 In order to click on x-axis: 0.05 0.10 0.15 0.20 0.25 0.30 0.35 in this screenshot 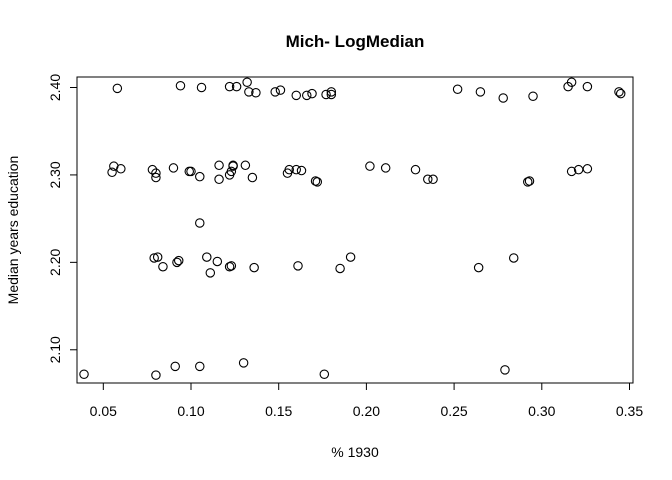, I will do `click(366, 400)`.